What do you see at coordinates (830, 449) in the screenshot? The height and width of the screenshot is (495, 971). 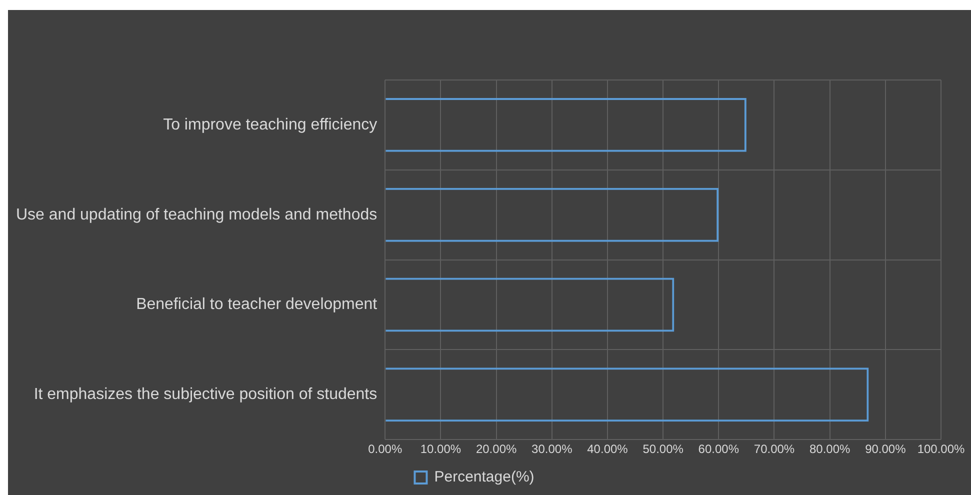 I see `x-tick-label: 80.00%` at bounding box center [830, 449].